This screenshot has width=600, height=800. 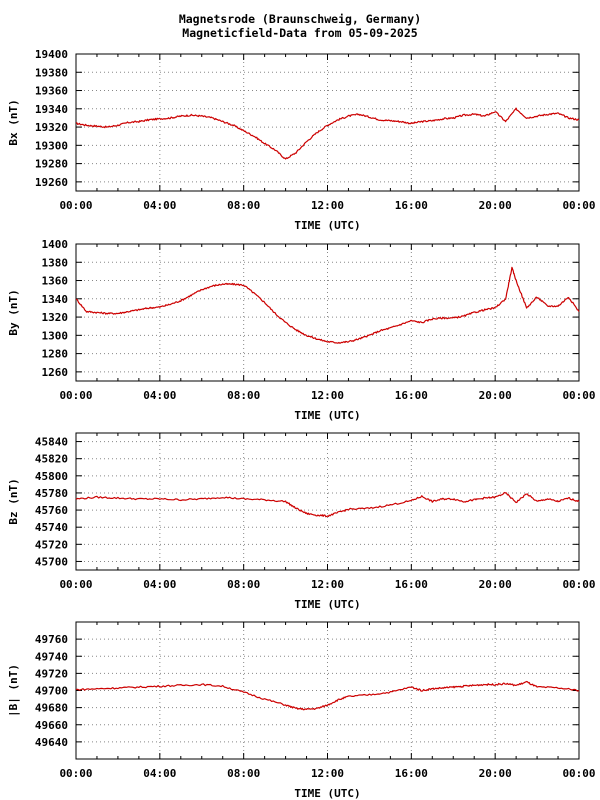 What do you see at coordinates (51, 656) in the screenshot?
I see `y-tick-label: 49740` at bounding box center [51, 656].